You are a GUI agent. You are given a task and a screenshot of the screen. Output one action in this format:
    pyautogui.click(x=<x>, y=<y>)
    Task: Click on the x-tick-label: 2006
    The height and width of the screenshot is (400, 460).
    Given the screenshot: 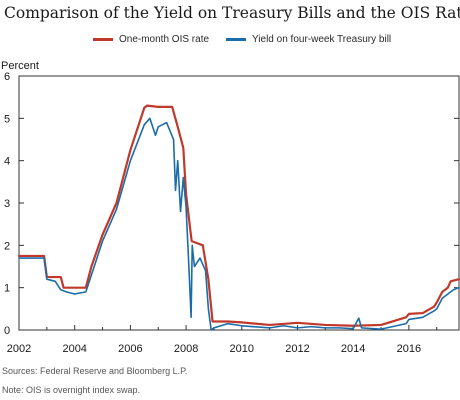 What is the action you would take?
    pyautogui.click(x=130, y=349)
    